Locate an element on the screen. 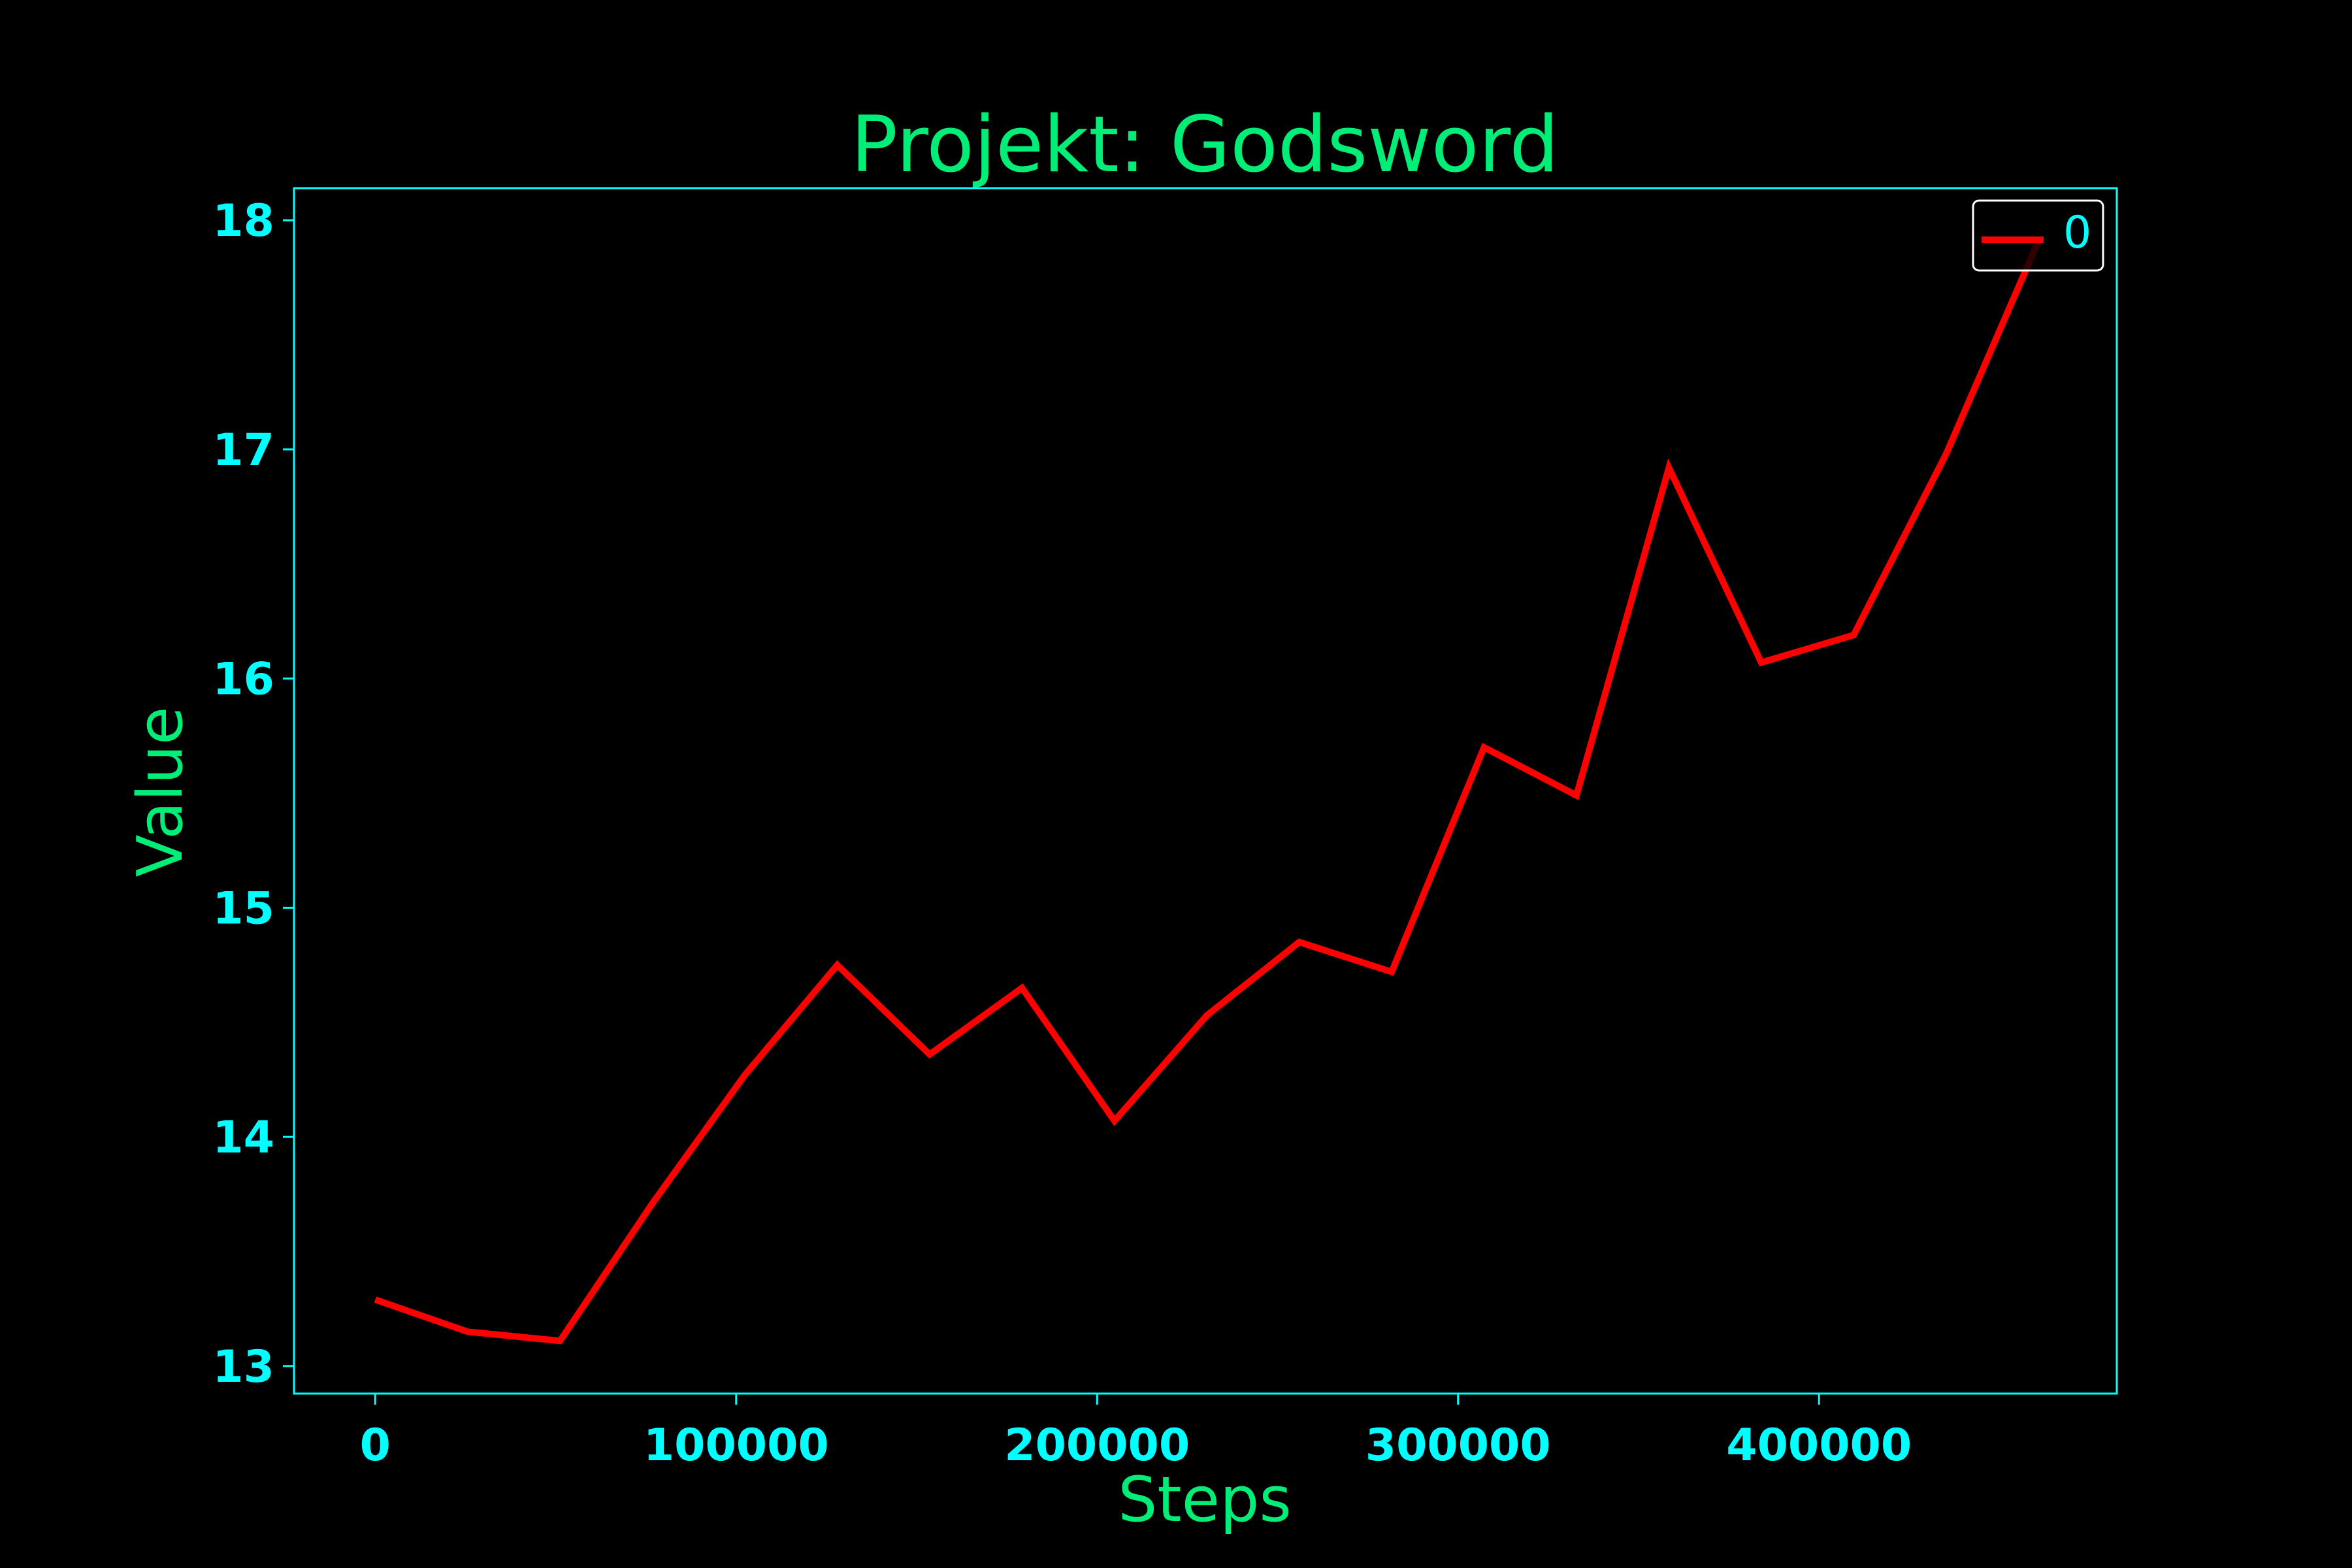  legend-box is located at coordinates (2038, 235).